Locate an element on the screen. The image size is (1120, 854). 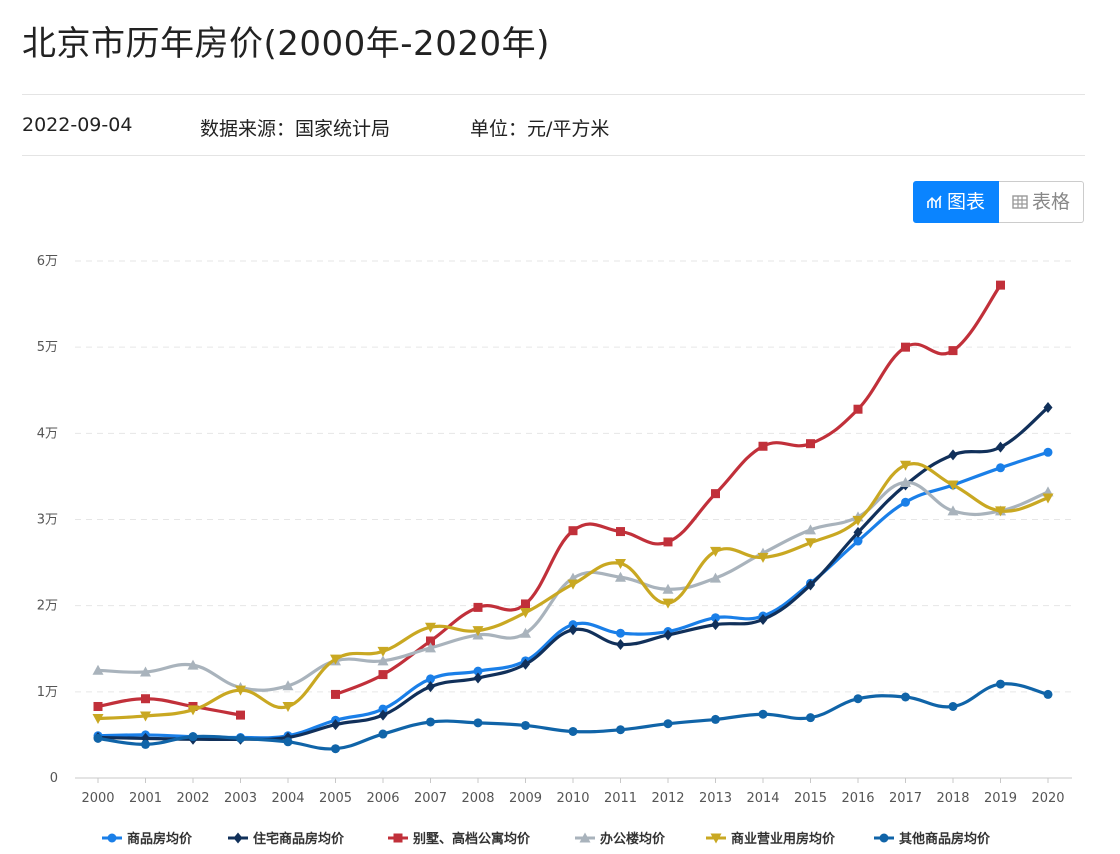
meta-divider is located at coordinates (553, 155).